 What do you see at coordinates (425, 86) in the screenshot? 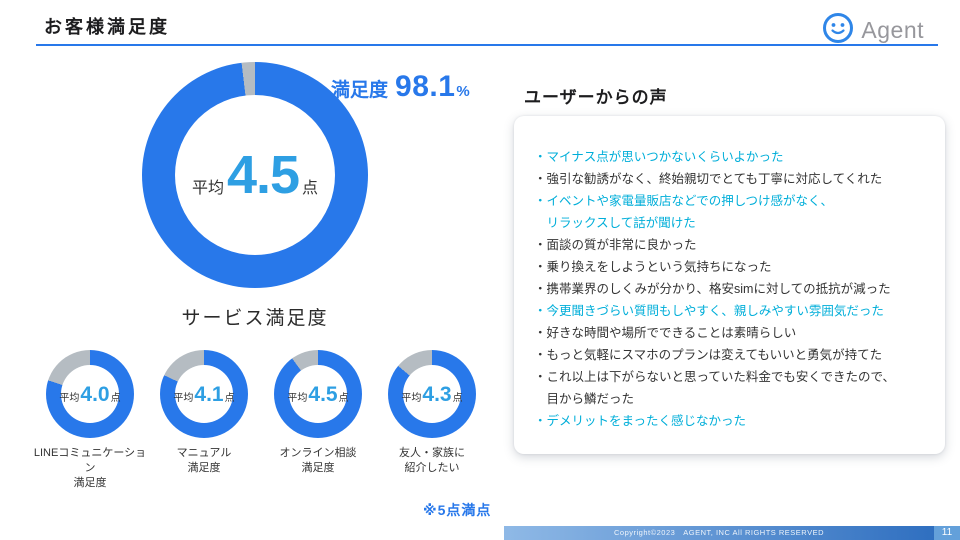
I see `satisfaction-percent-value: 98.1` at bounding box center [425, 86].